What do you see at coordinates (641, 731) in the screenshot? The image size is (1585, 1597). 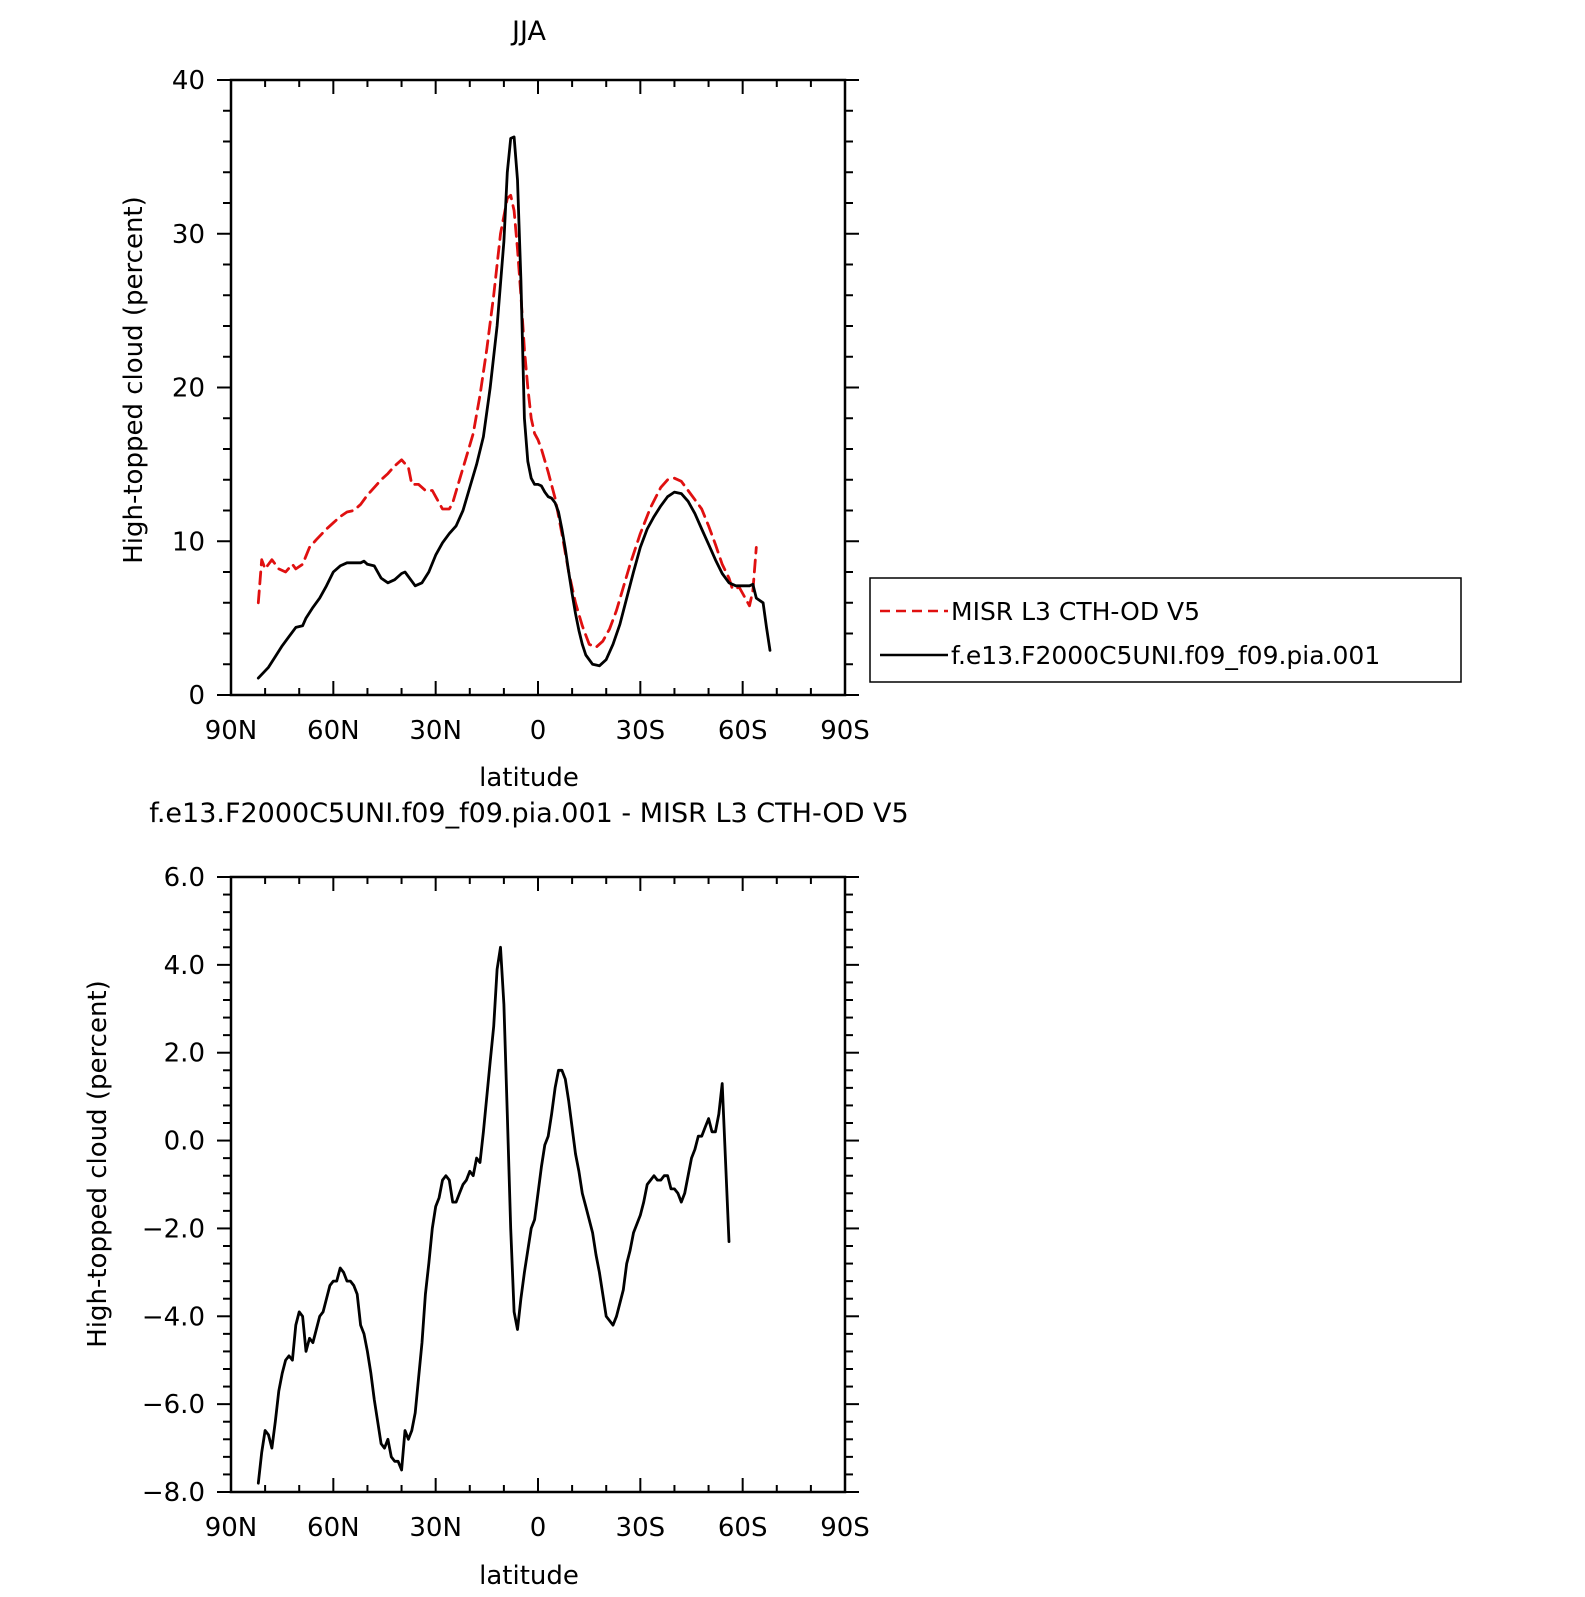 I see `top-x-tick-label: 30S` at bounding box center [641, 731].